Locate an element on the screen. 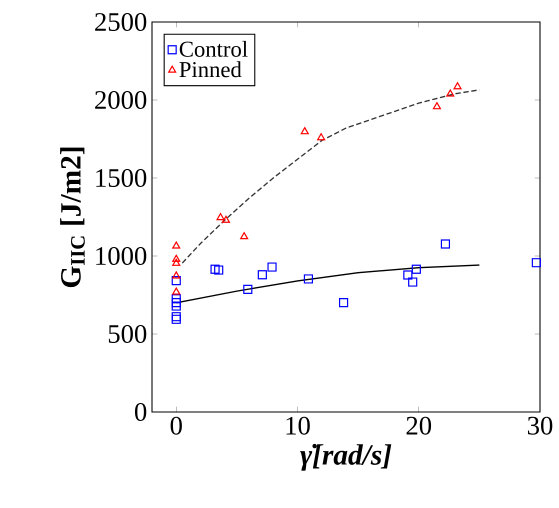 This screenshot has height=508, width=559. y-tick-label: 1500 is located at coordinates (121, 178).